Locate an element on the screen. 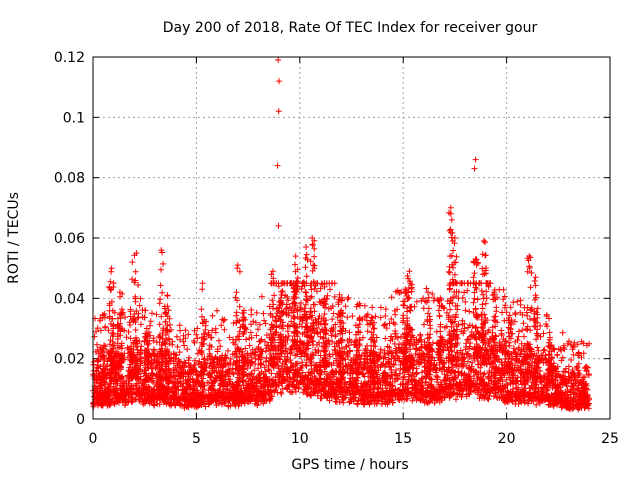  y-tick-label: 0.08 is located at coordinates (69, 179).